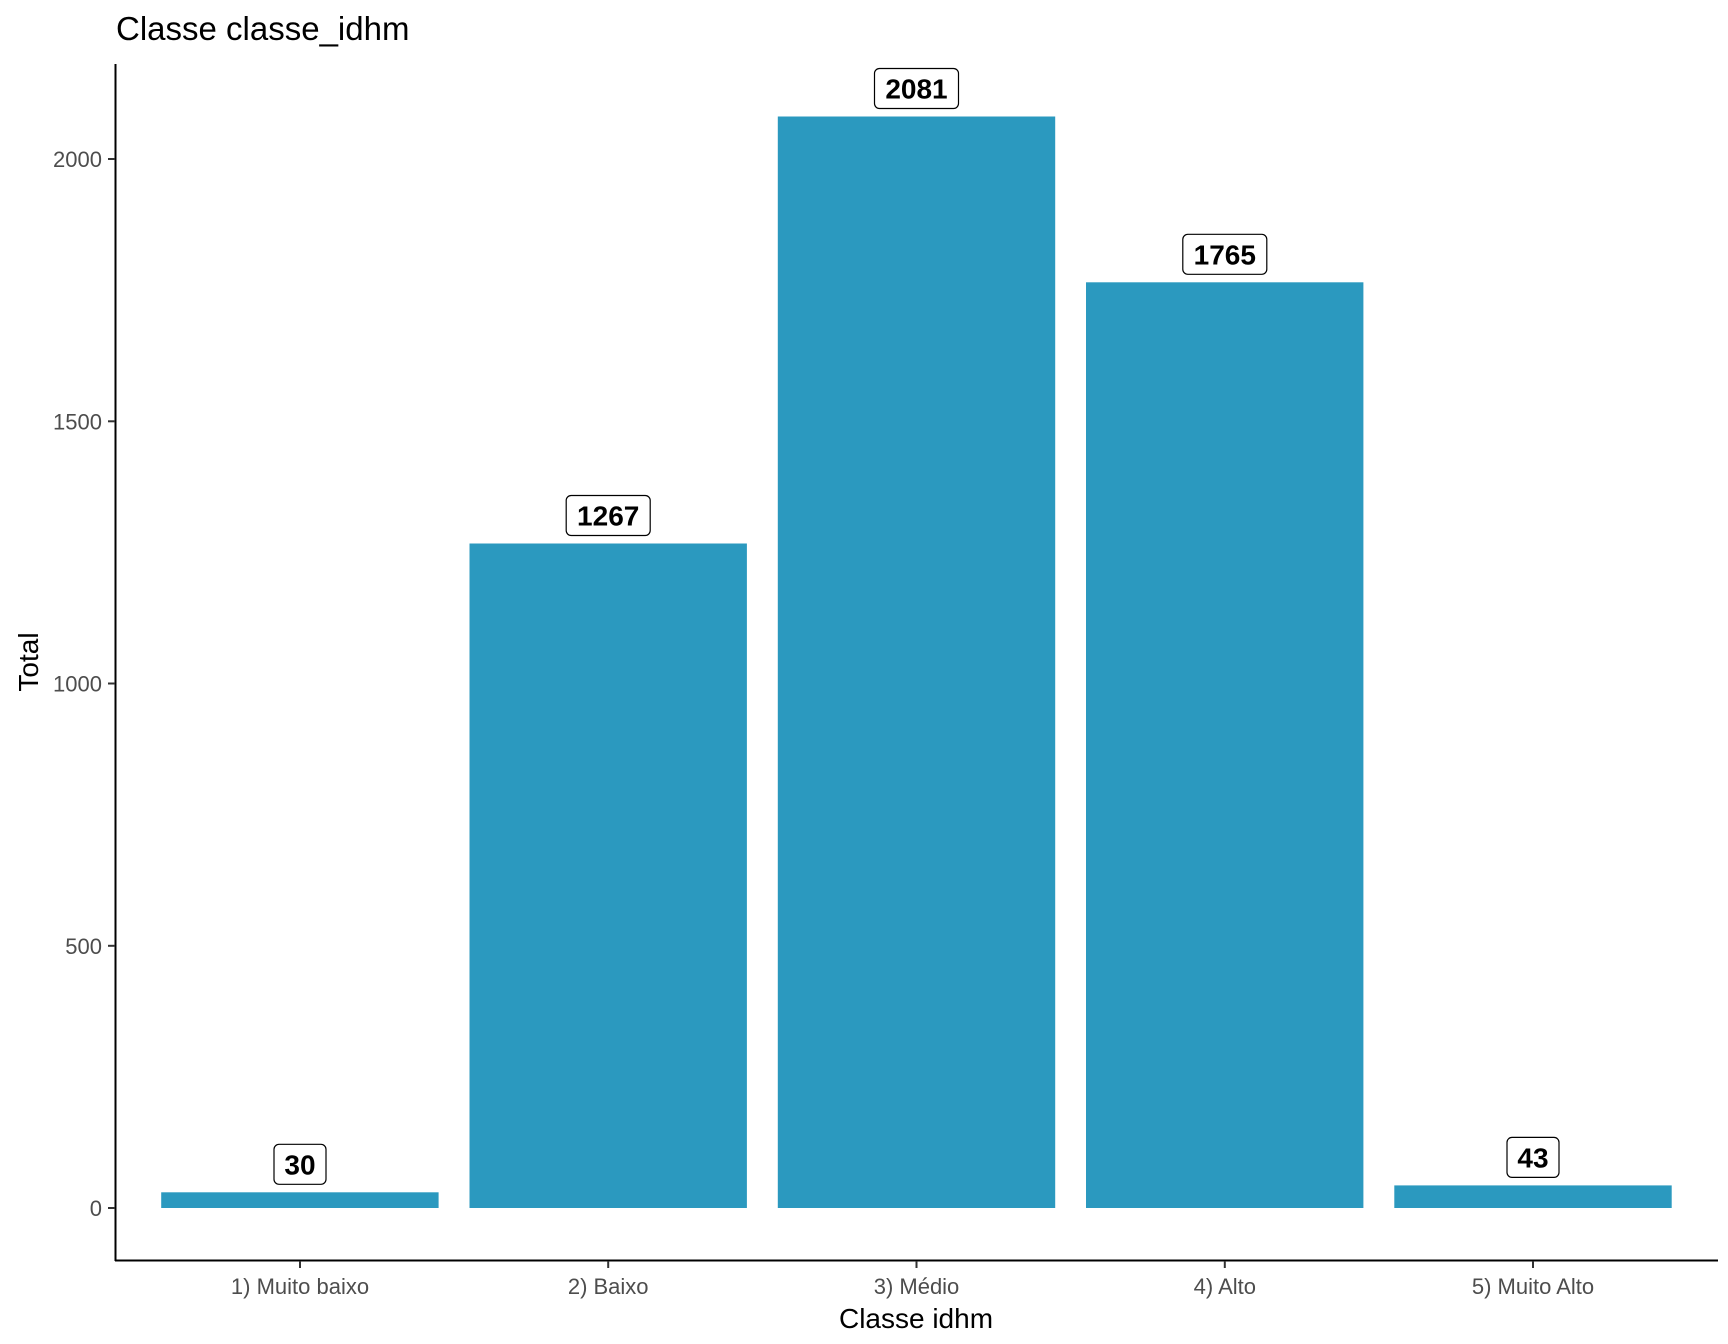  I want to click on x-tick-label: 5) Muito Alto, so click(1533, 1286).